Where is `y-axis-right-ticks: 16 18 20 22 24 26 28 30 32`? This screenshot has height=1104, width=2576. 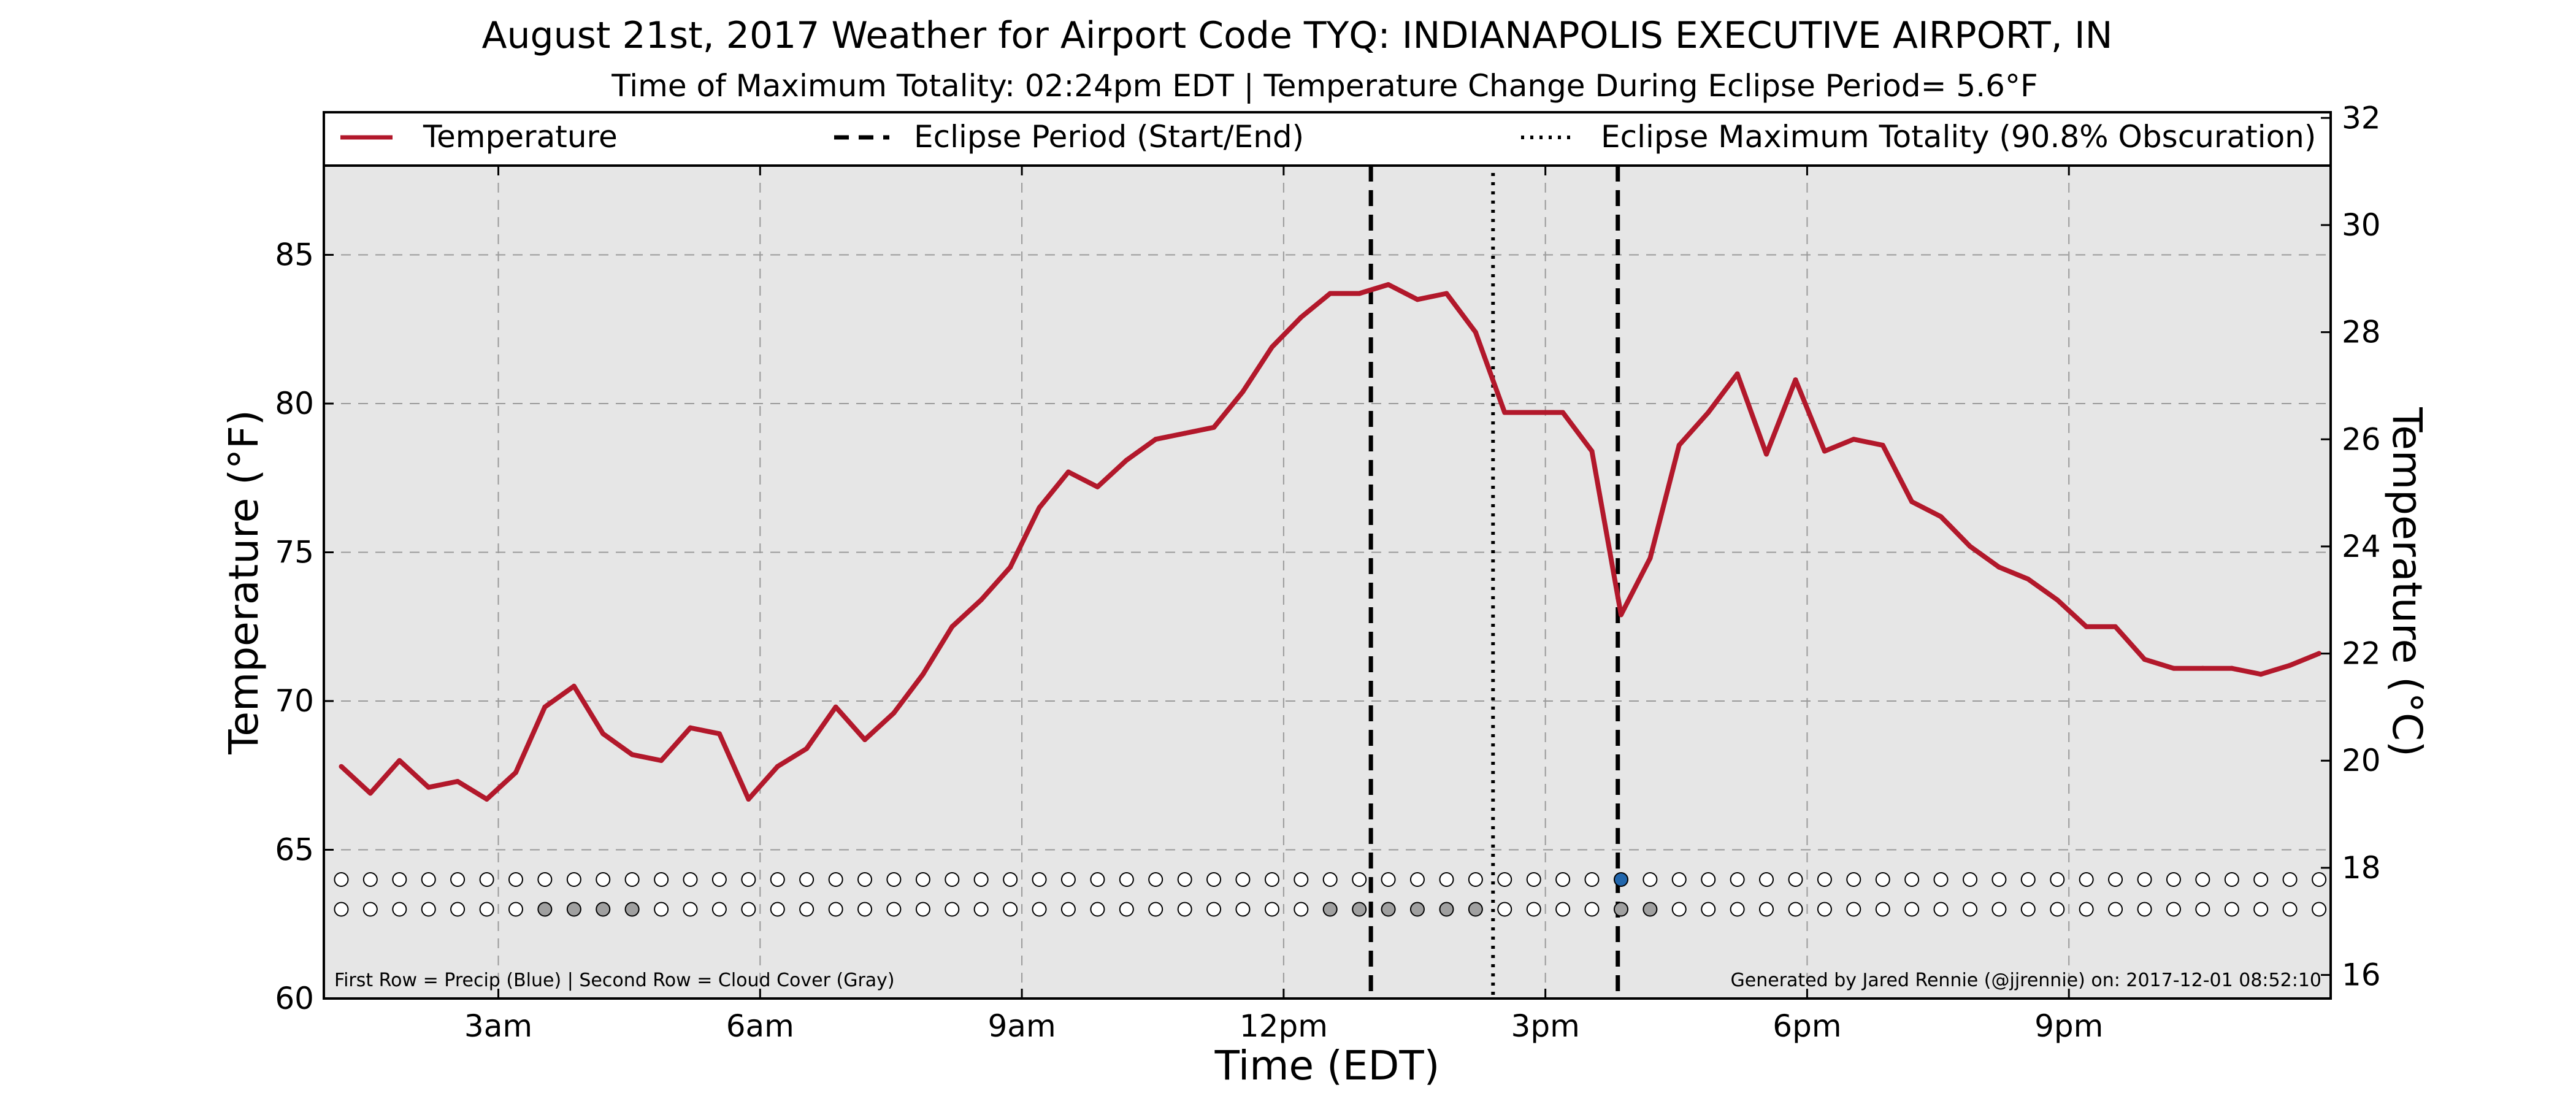 y-axis-right-ticks: 16 18 20 22 24 26 28 30 32 is located at coordinates (2351, 546).